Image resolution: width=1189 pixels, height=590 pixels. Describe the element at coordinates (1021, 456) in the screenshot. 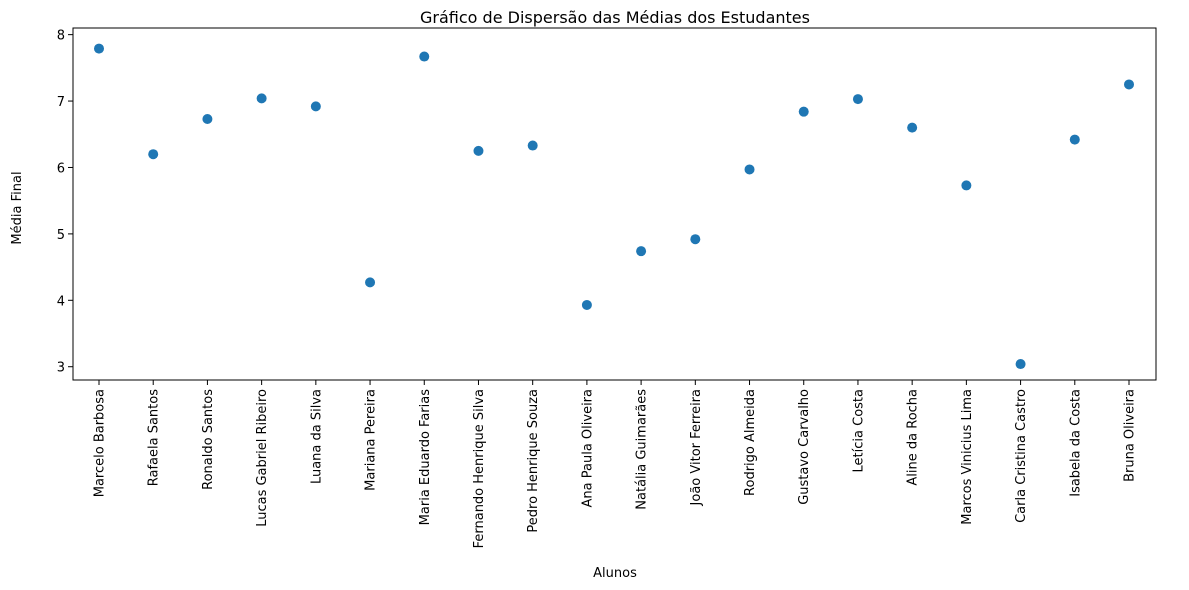

I see `x-tick-label: Carla Cristina Castro` at that location.